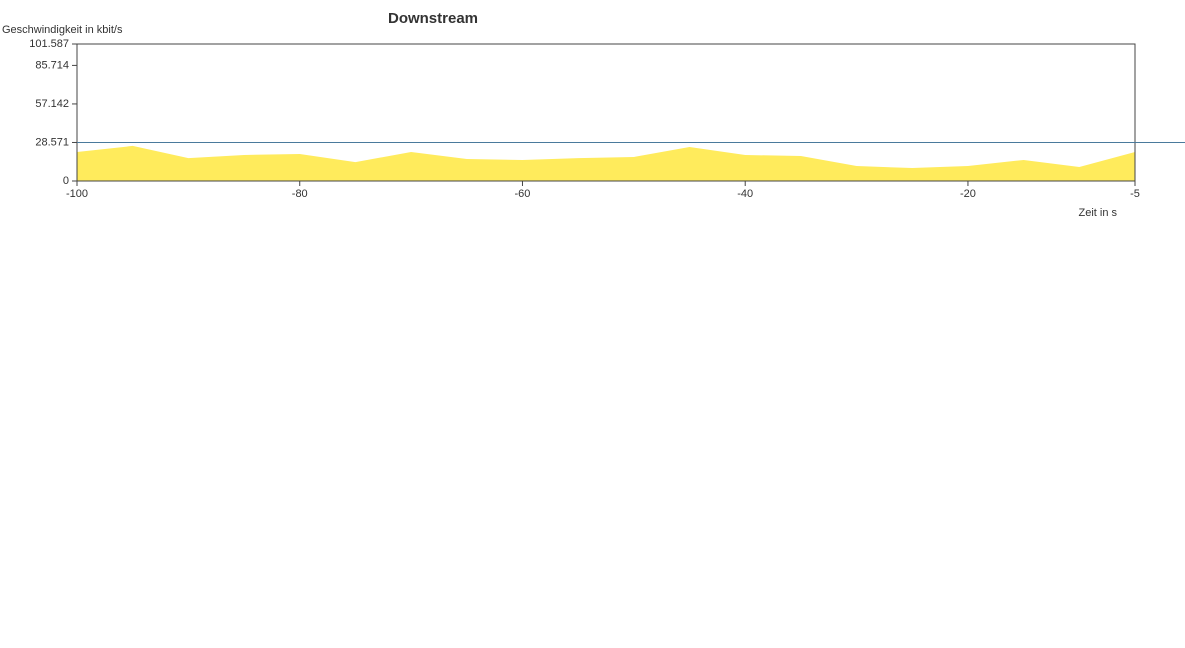 The image size is (1185, 648). Describe the element at coordinates (66, 181) in the screenshot. I see `y-tick-label: 0` at that location.